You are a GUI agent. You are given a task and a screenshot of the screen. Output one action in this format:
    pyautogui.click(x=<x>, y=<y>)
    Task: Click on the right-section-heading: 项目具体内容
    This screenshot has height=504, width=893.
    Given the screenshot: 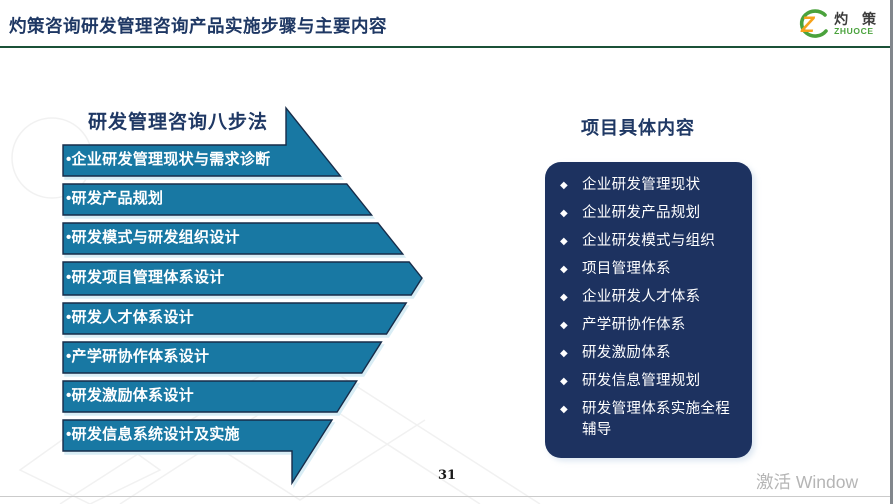 What is the action you would take?
    pyautogui.click(x=638, y=128)
    